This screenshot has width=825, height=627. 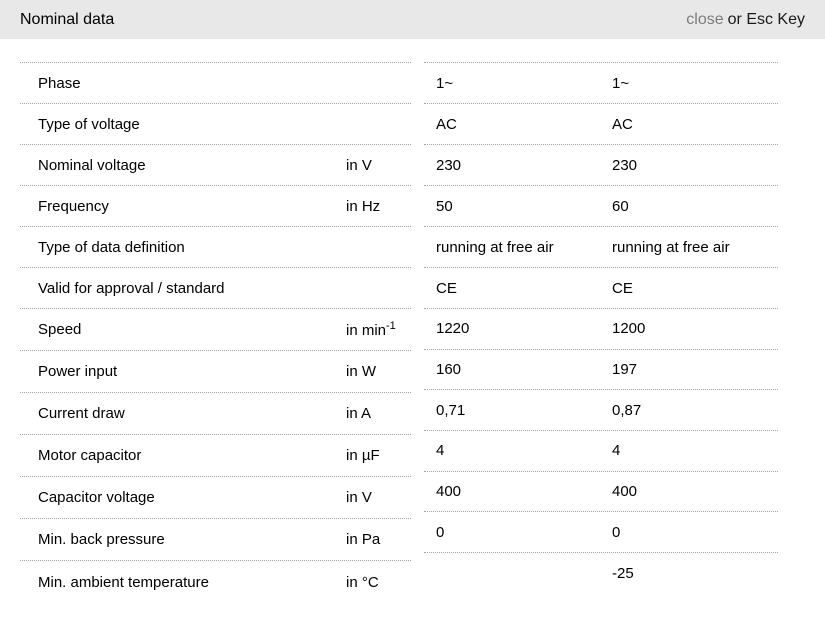 I want to click on row-label: Min. back pressure, so click(x=101, y=539).